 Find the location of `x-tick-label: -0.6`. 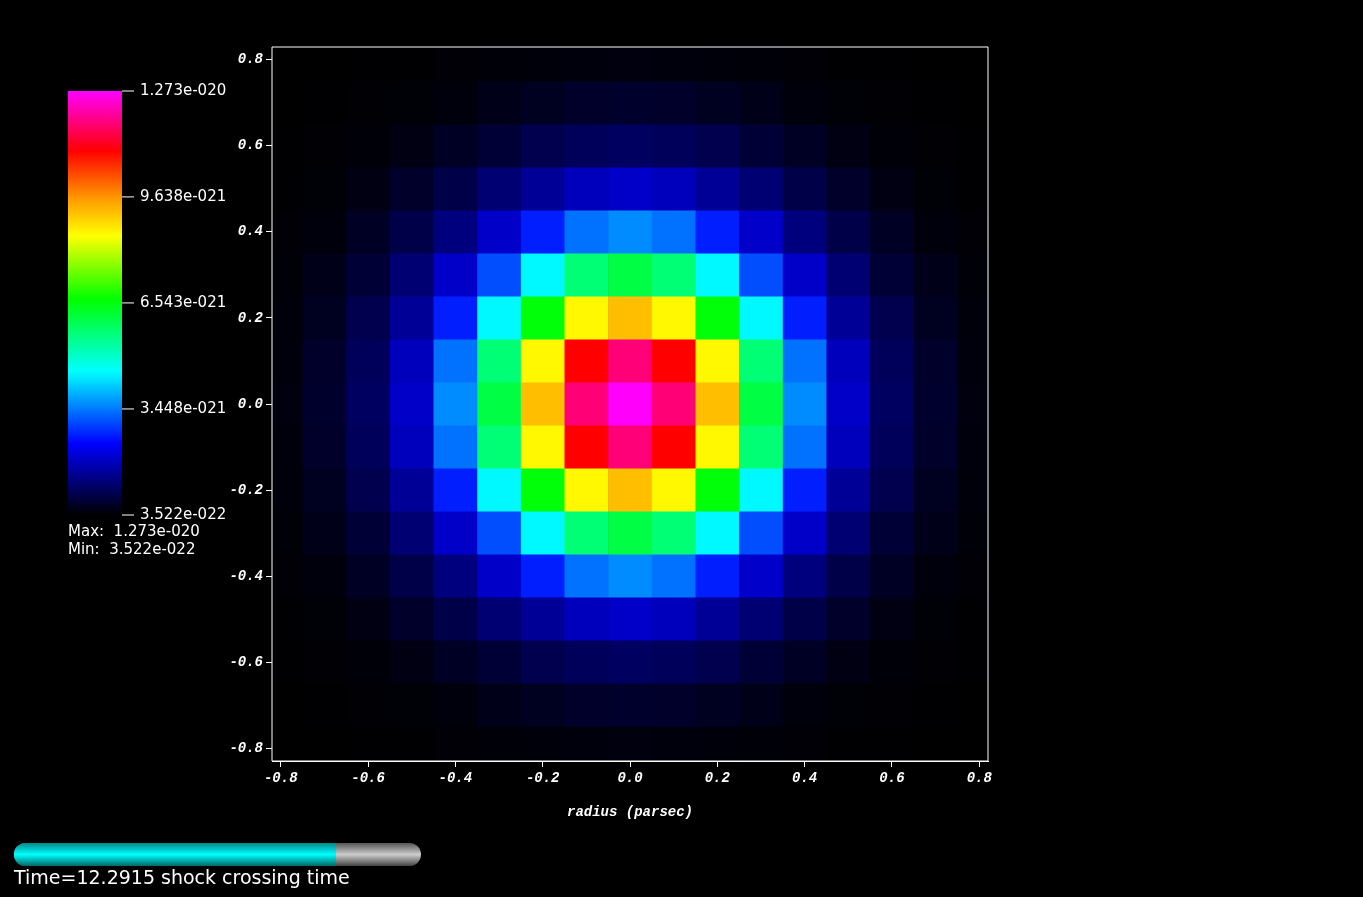

x-tick-label: -0.6 is located at coordinates (368, 777).